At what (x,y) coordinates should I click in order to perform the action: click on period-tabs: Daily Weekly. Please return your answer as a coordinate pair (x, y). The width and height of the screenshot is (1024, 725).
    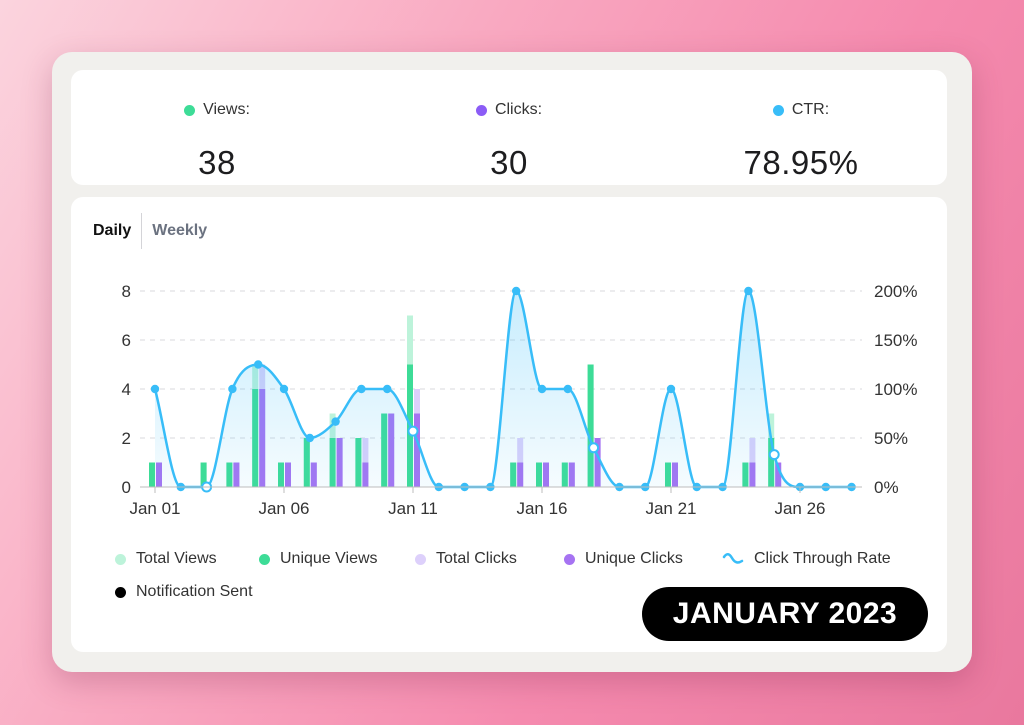
    Looking at the image, I should click on (155, 231).